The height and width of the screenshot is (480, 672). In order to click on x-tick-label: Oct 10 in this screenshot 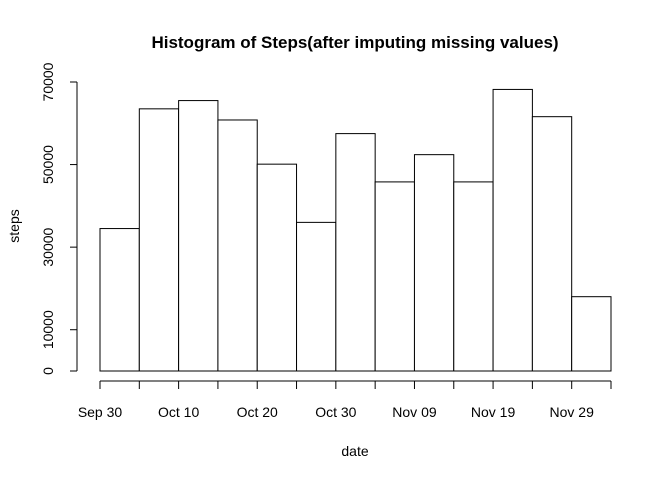, I will do `click(178, 412)`.